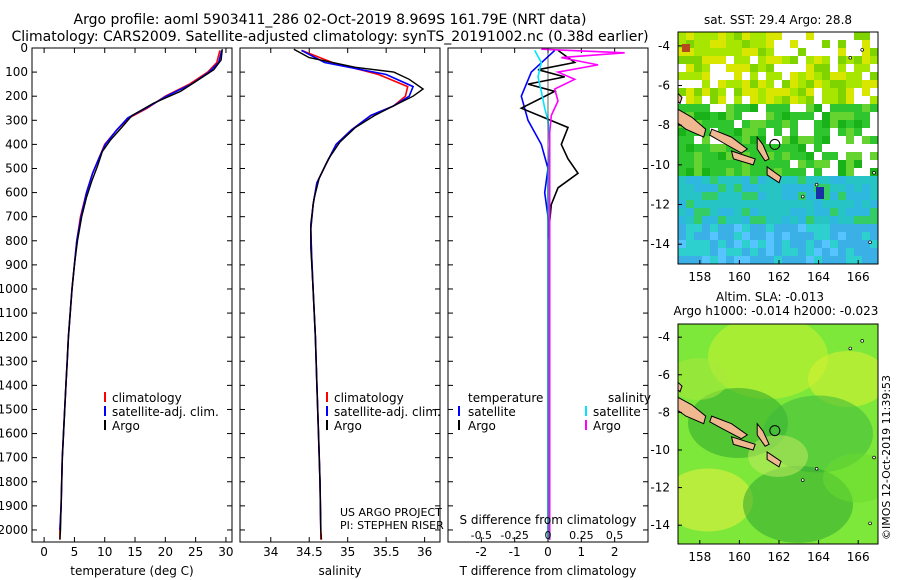  What do you see at coordinates (14, 482) in the screenshot?
I see `y-tick-label: 1800` at bounding box center [14, 482].